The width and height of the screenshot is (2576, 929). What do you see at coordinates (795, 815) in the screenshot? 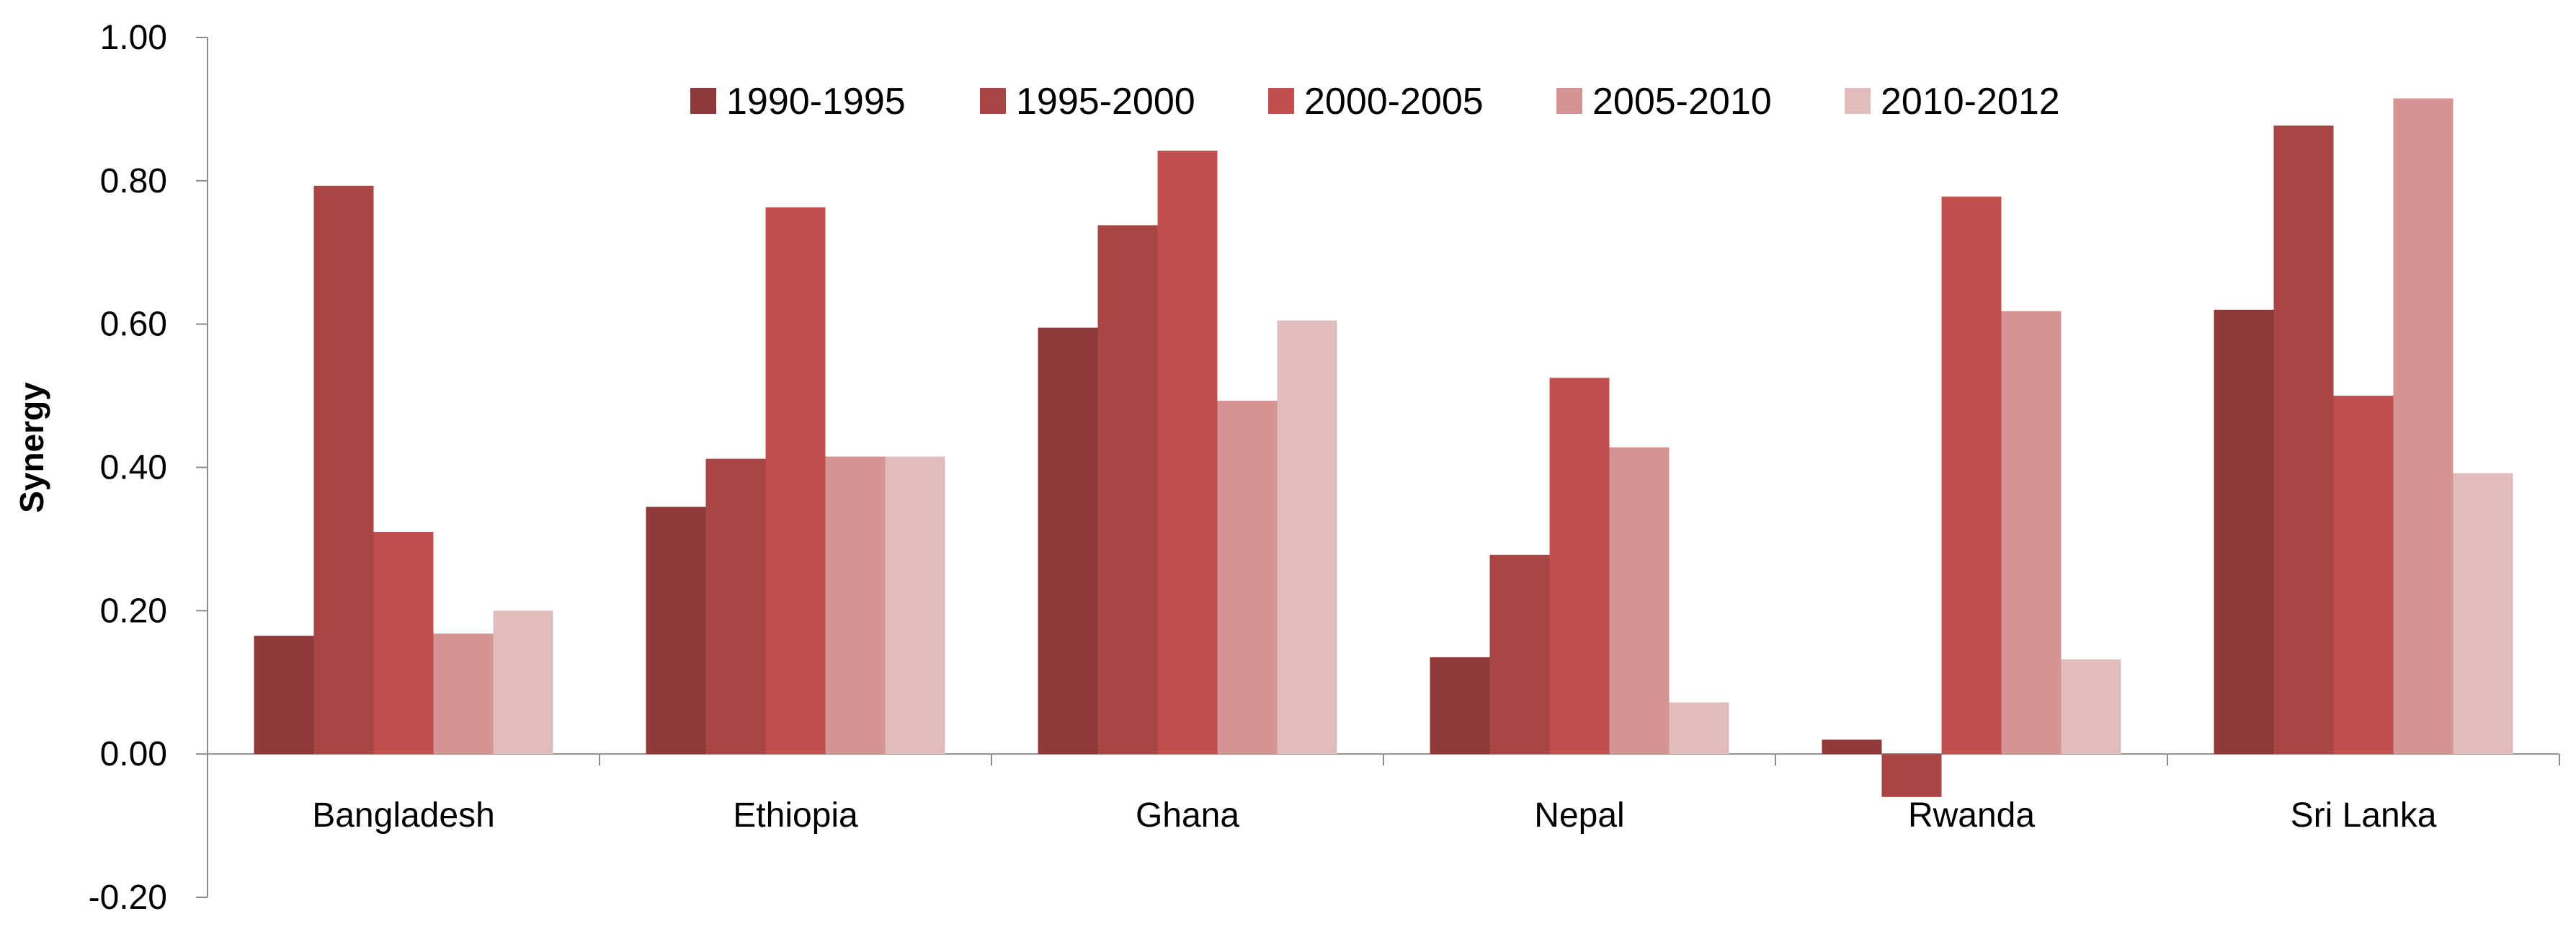
I see `x-tick-label: Ethiopia` at bounding box center [795, 815].